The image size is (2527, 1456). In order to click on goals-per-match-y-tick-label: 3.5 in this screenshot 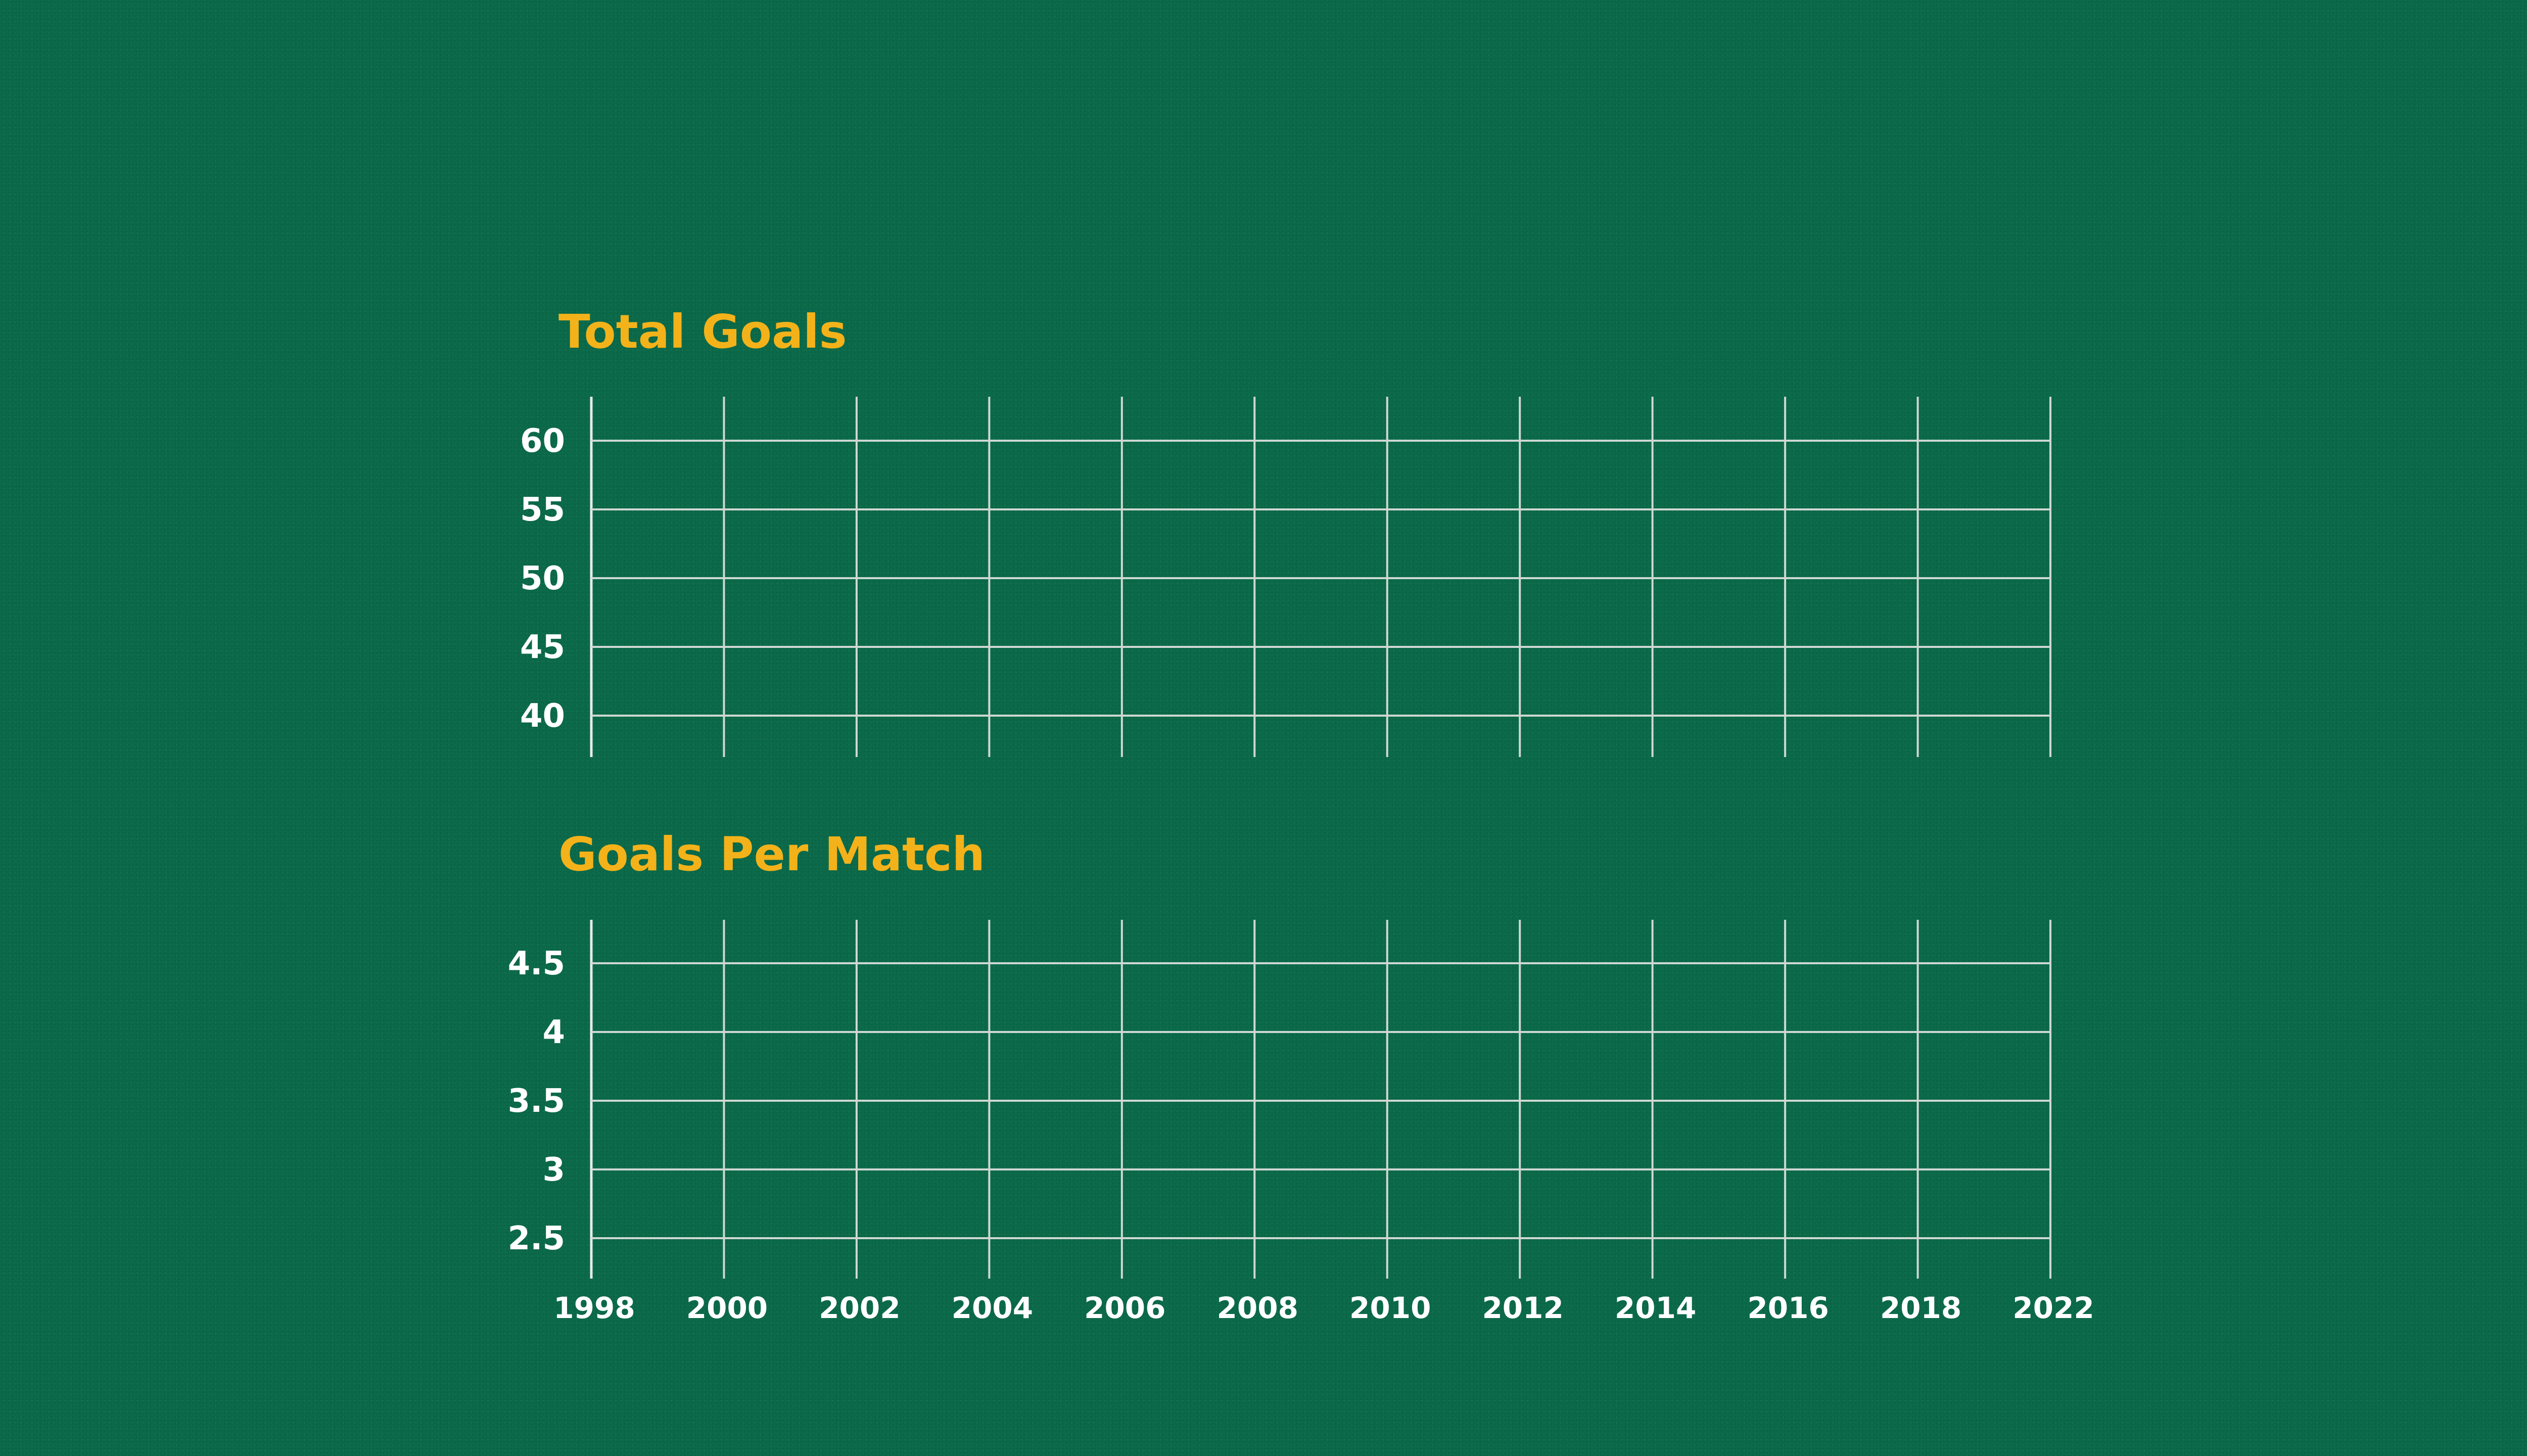, I will do `click(536, 1101)`.